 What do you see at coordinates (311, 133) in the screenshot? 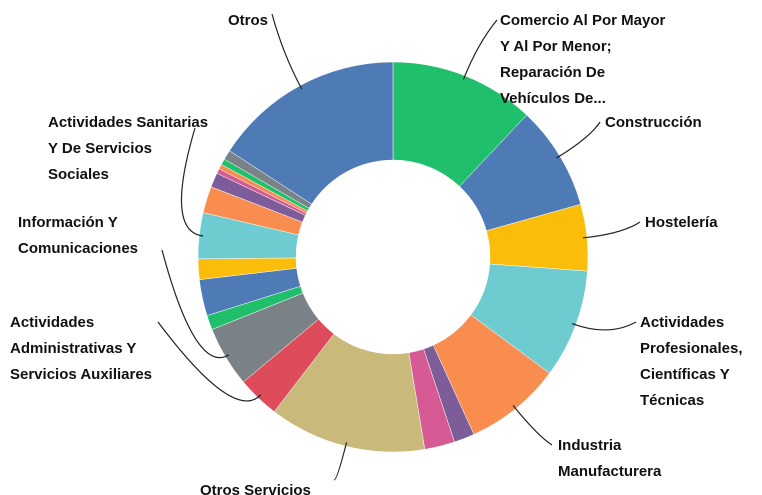
I see `slice` at bounding box center [311, 133].